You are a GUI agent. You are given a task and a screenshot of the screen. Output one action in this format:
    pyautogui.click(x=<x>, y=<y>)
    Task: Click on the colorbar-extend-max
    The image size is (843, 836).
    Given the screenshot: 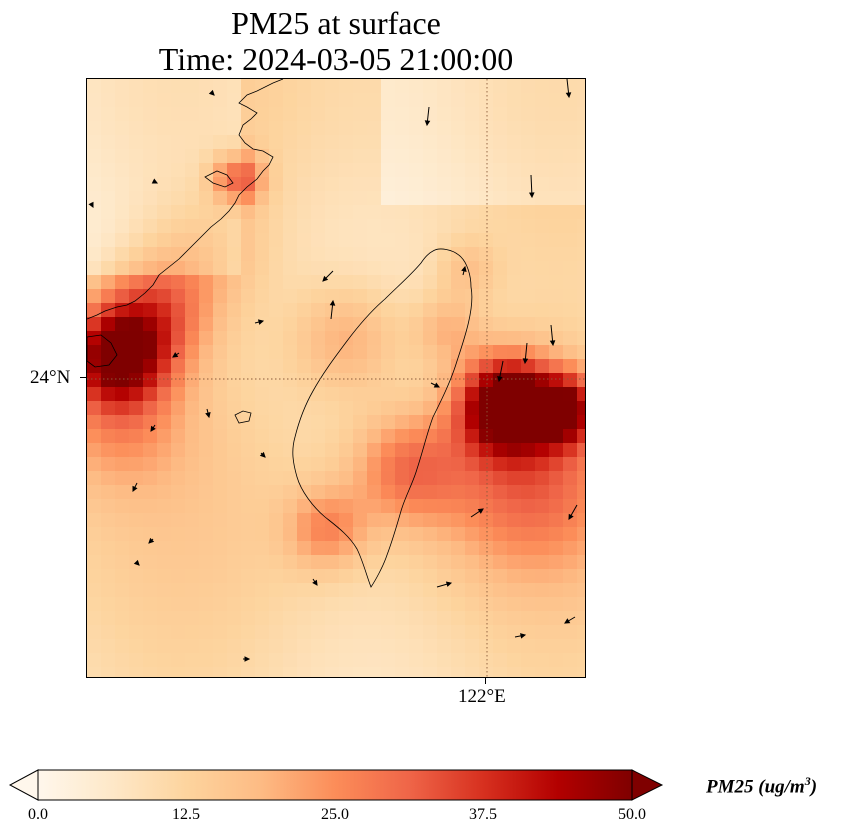 What is the action you would take?
    pyautogui.click(x=647, y=785)
    